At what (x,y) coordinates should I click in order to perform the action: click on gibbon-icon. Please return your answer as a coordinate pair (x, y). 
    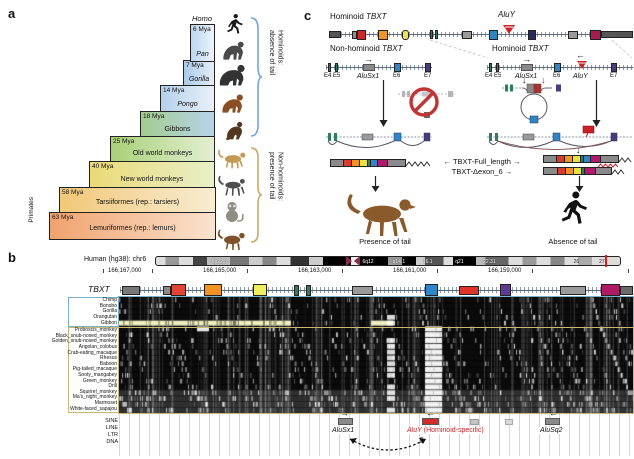
    Looking at the image, I should click on (234, 131).